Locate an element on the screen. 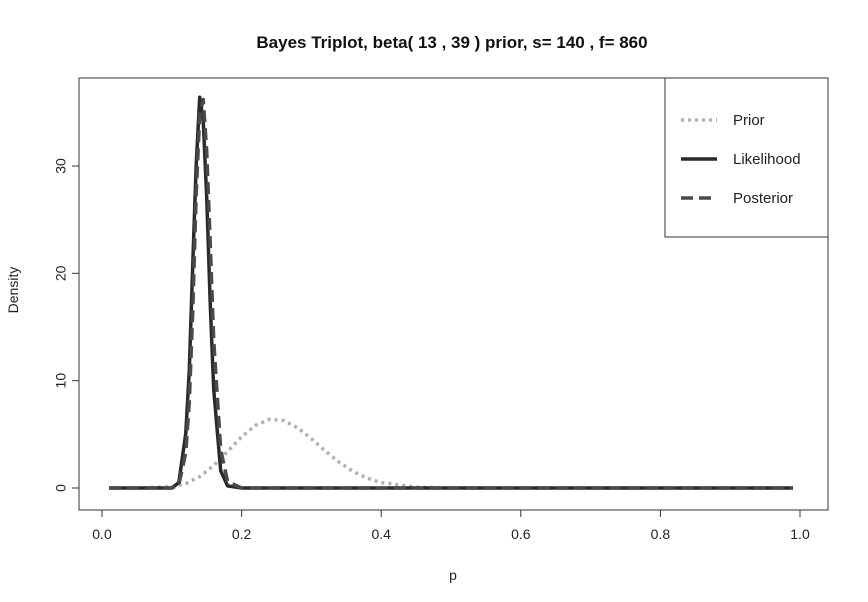 The height and width of the screenshot is (602, 868). y-axis: 0 10 20 30 is located at coordinates (66, 325).